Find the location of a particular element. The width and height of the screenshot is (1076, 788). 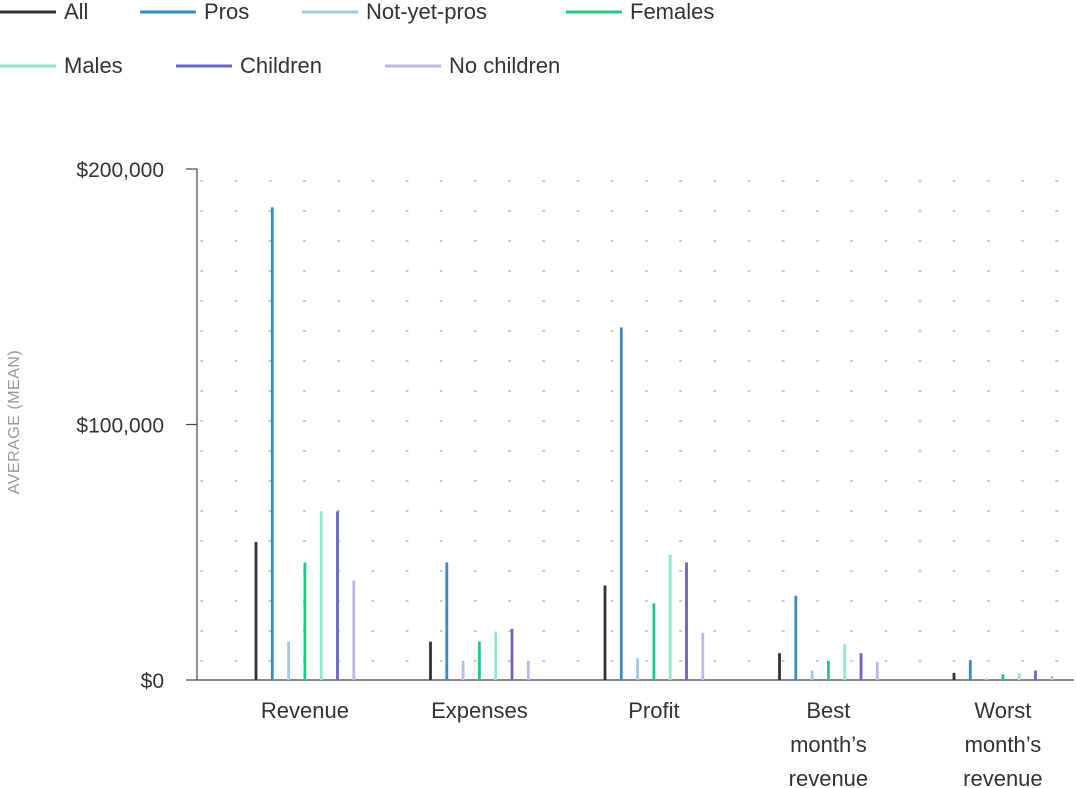

category-label-line: Expenses is located at coordinates (479, 710).